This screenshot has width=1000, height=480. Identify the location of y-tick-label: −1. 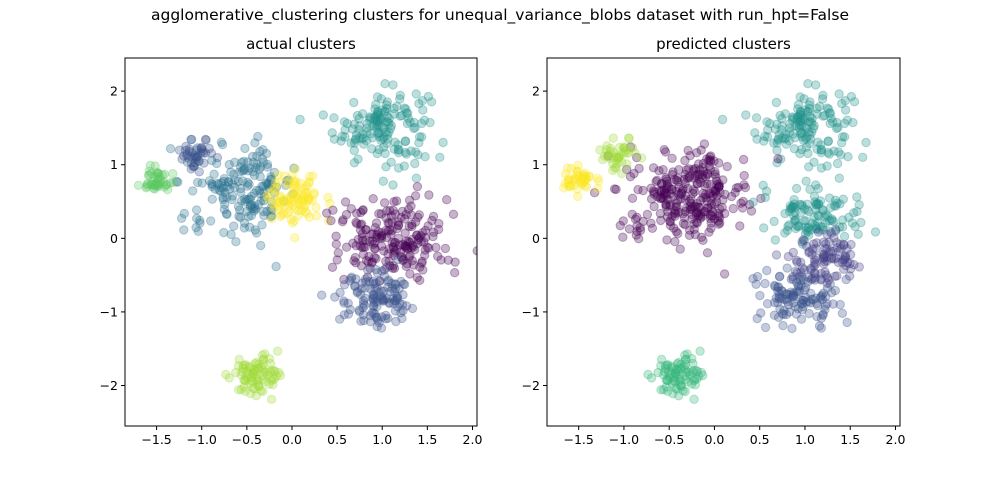
(531, 311).